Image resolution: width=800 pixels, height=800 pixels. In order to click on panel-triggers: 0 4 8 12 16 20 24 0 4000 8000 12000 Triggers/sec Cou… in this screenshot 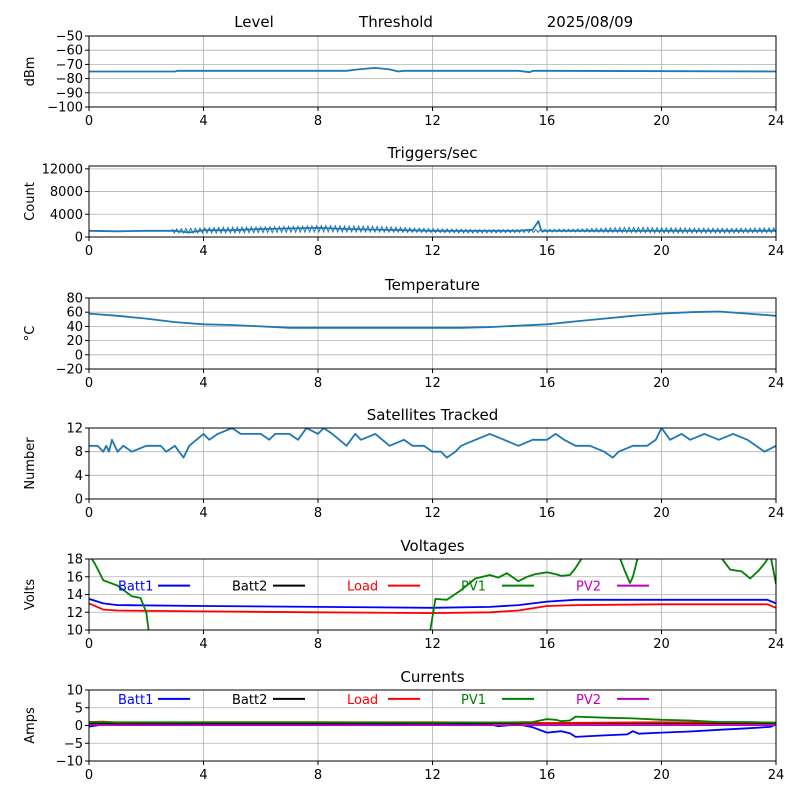, I will do `click(403, 201)`.